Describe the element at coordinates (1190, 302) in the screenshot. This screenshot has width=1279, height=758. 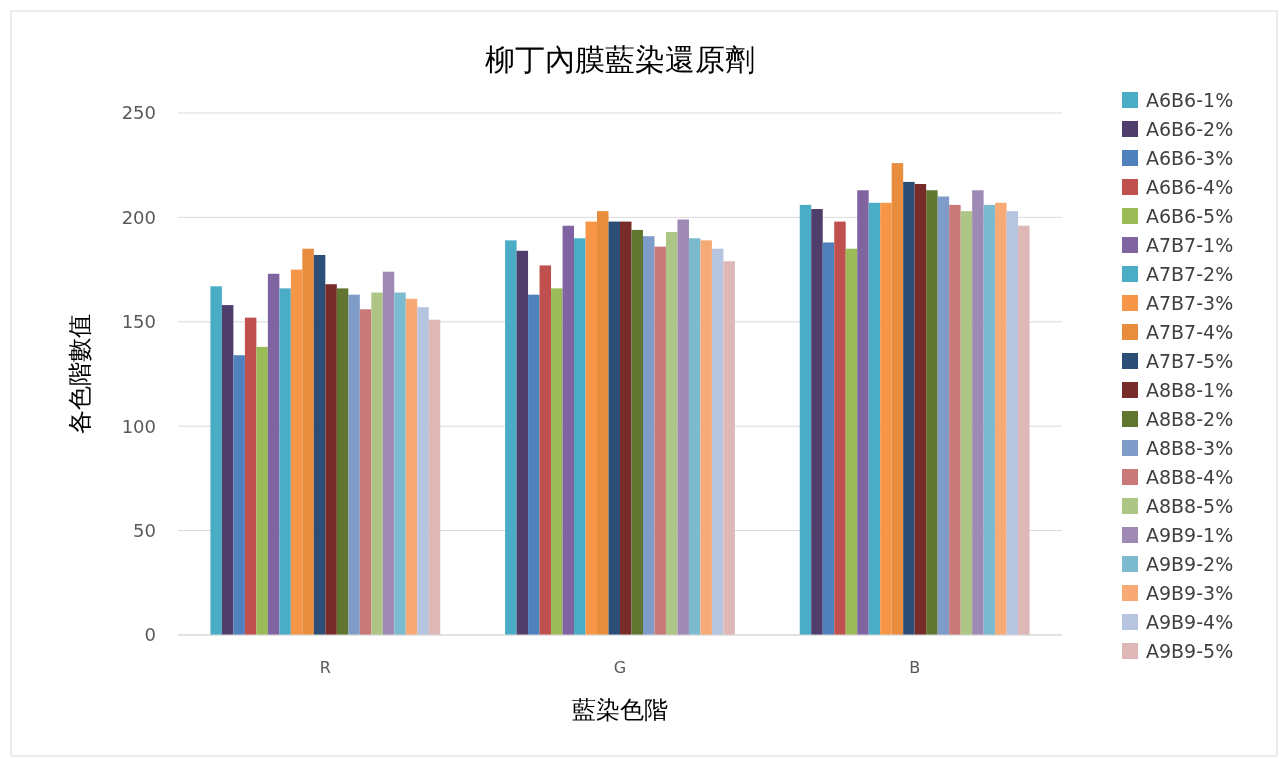
I see `legend-label: A7B7-3%` at that location.